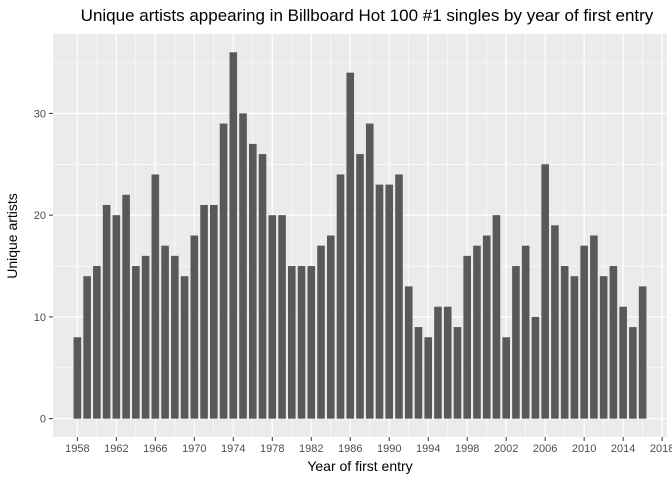 Image resolution: width=672 pixels, height=480 pixels. Describe the element at coordinates (506, 378) in the screenshot. I see `bar-2002` at that location.